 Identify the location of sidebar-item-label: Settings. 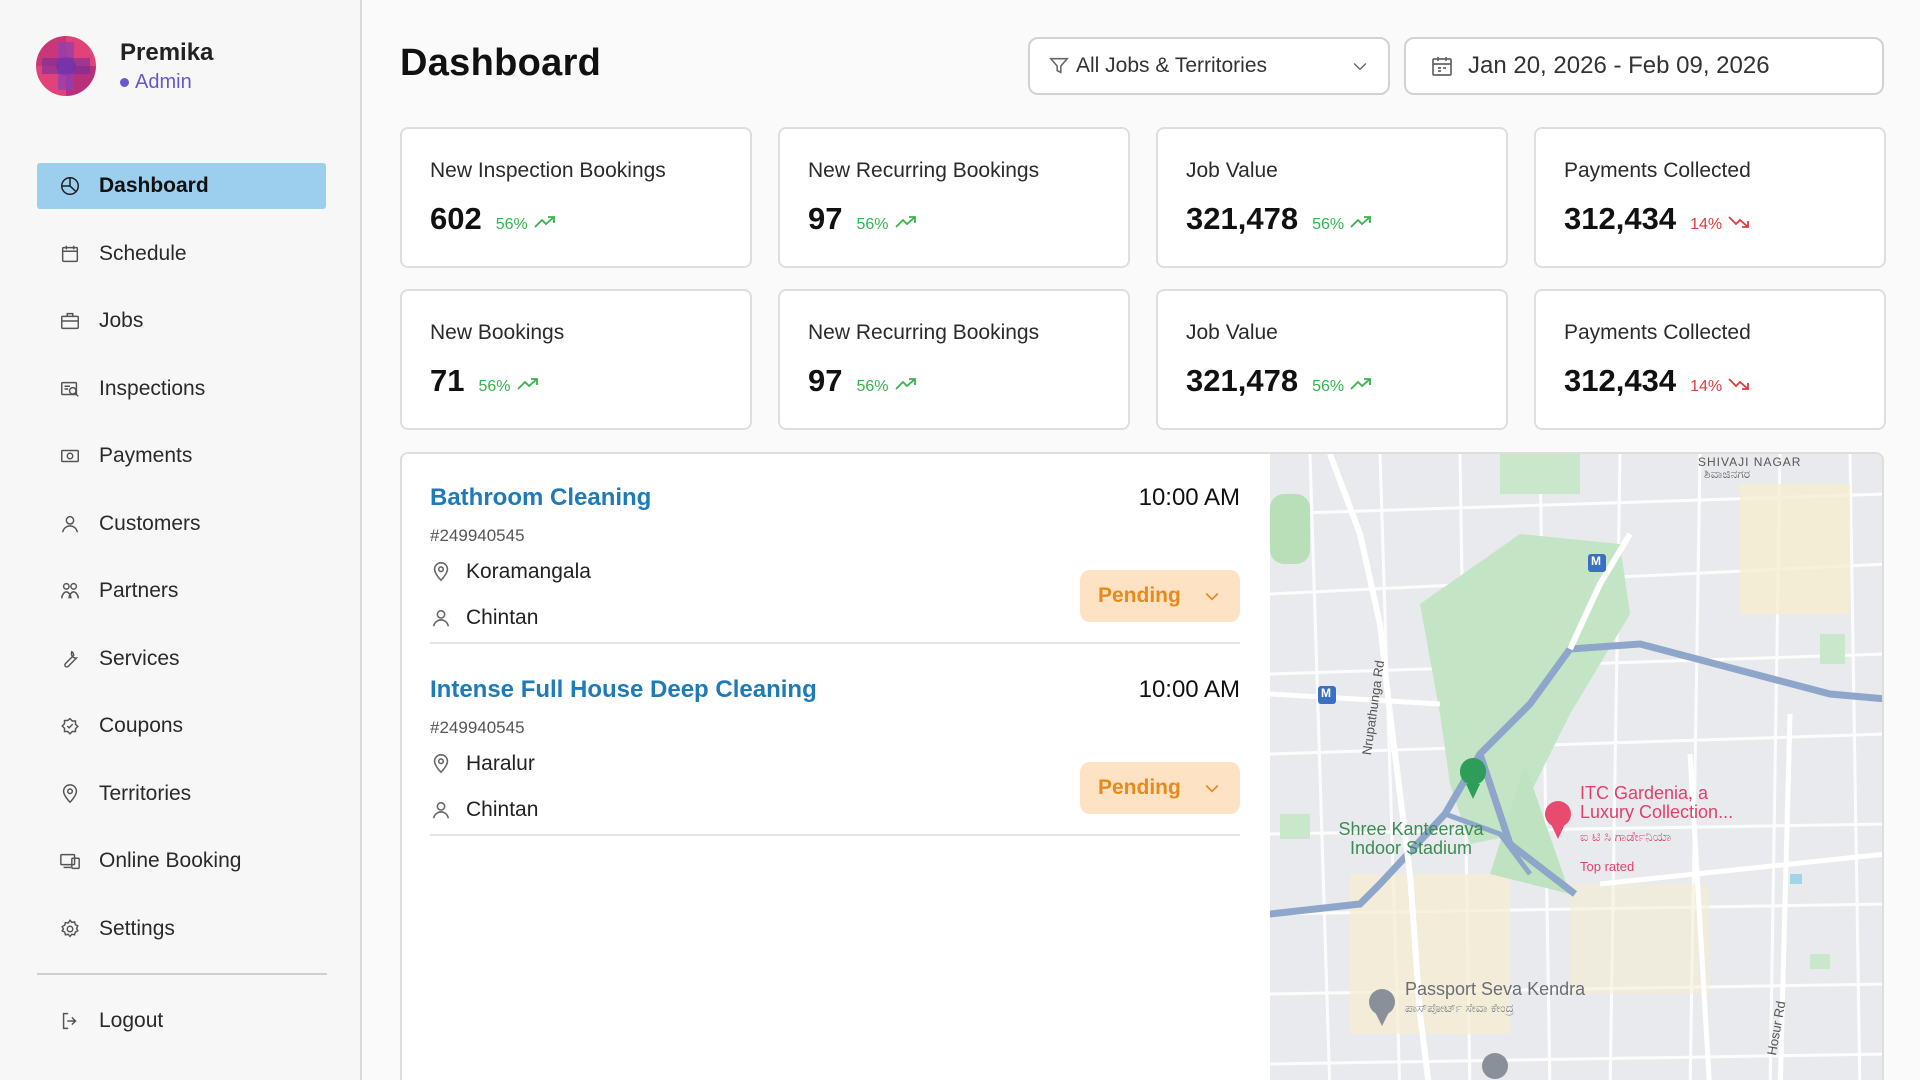
(137, 928).